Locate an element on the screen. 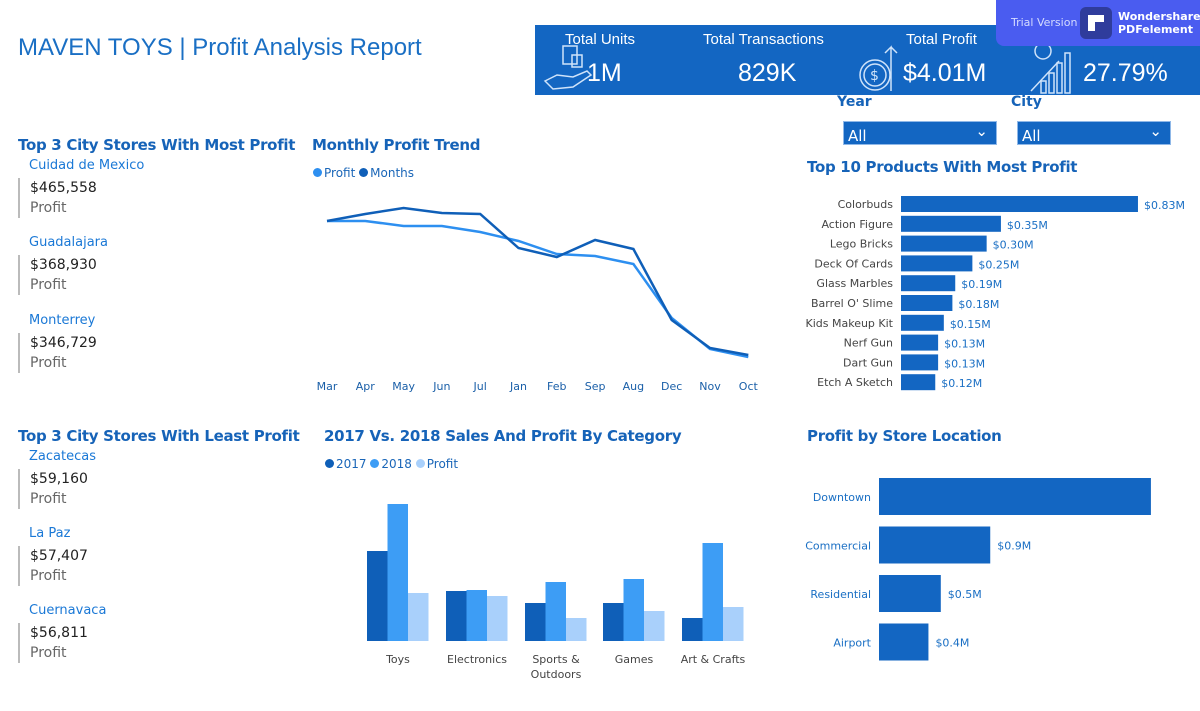 This screenshot has height=711, width=1200. product-label: Barrel O' Slime is located at coordinates (852, 303).